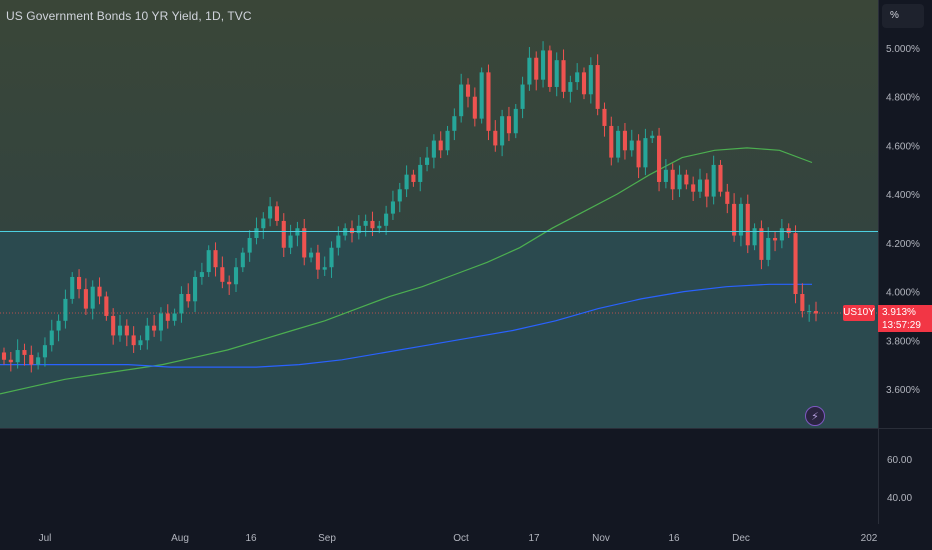 The width and height of the screenshot is (932, 550). Describe the element at coordinates (903, 390) in the screenshot. I see `price-tick-label: 3.600%` at that location.